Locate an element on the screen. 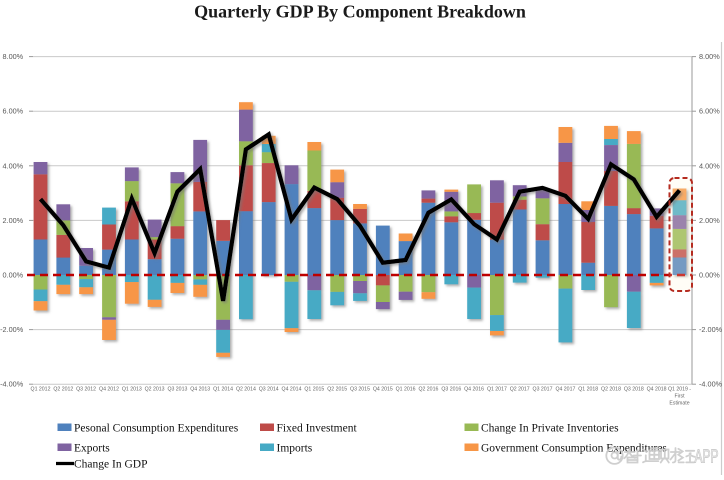  svg-text: Q3 2012 is located at coordinates (86, 390).